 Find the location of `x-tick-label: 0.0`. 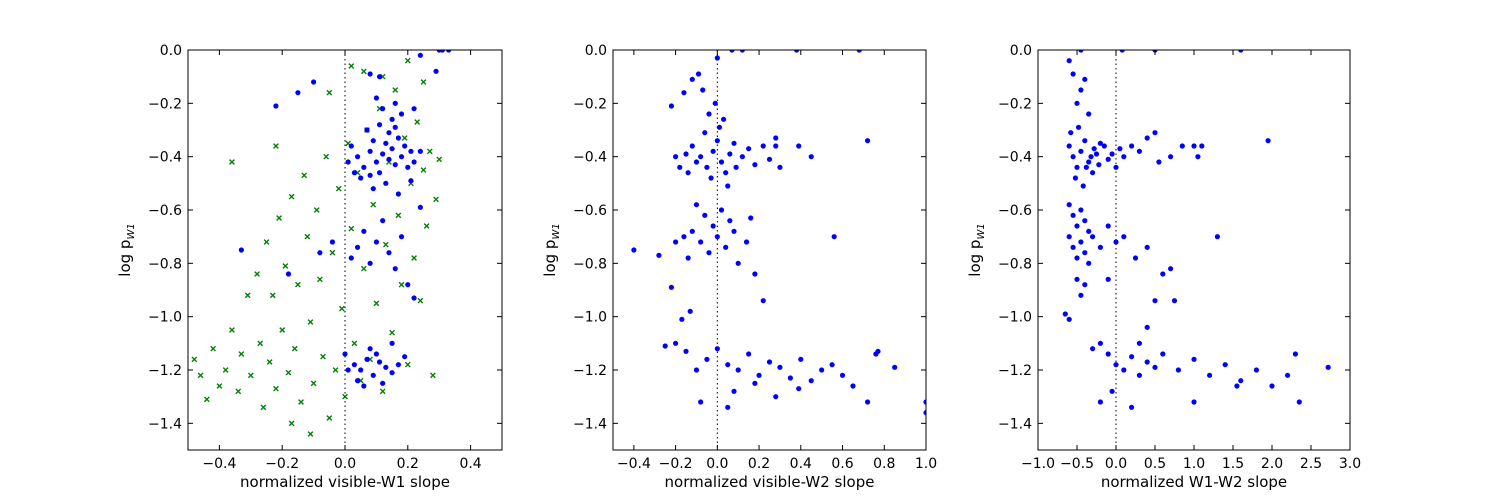

x-tick-label: 0.0 is located at coordinates (717, 464).